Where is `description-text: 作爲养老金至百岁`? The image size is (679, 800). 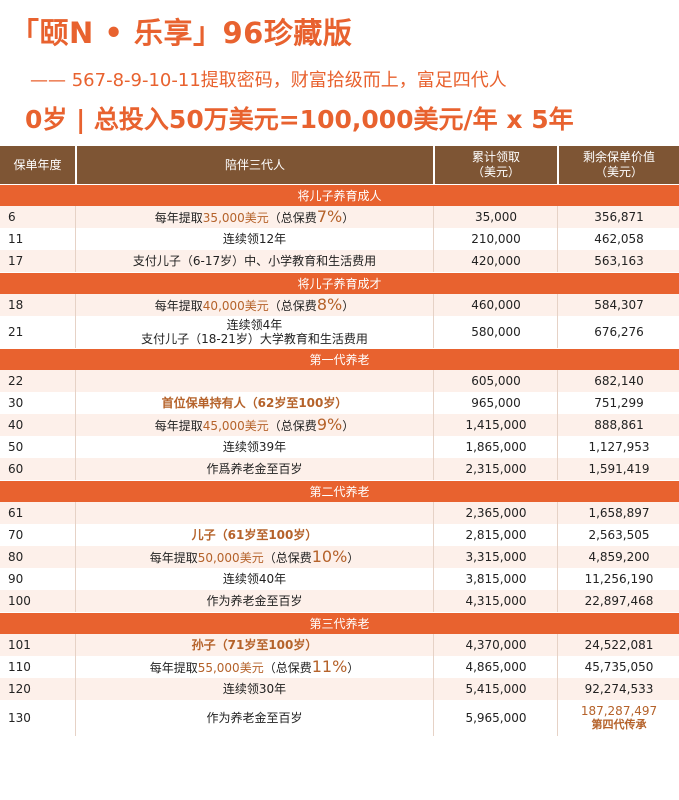
description-text: 作爲养老金至百岁 is located at coordinates (254, 469).